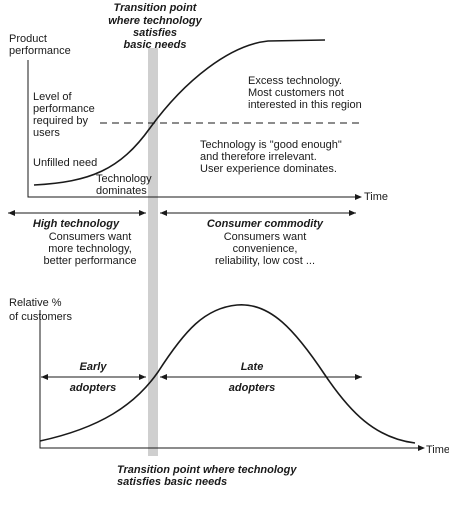 Image resolution: width=449 pixels, height=513 pixels. Describe the element at coordinates (155, 21) in the screenshot. I see `top-note-line-2: where technology` at that location.